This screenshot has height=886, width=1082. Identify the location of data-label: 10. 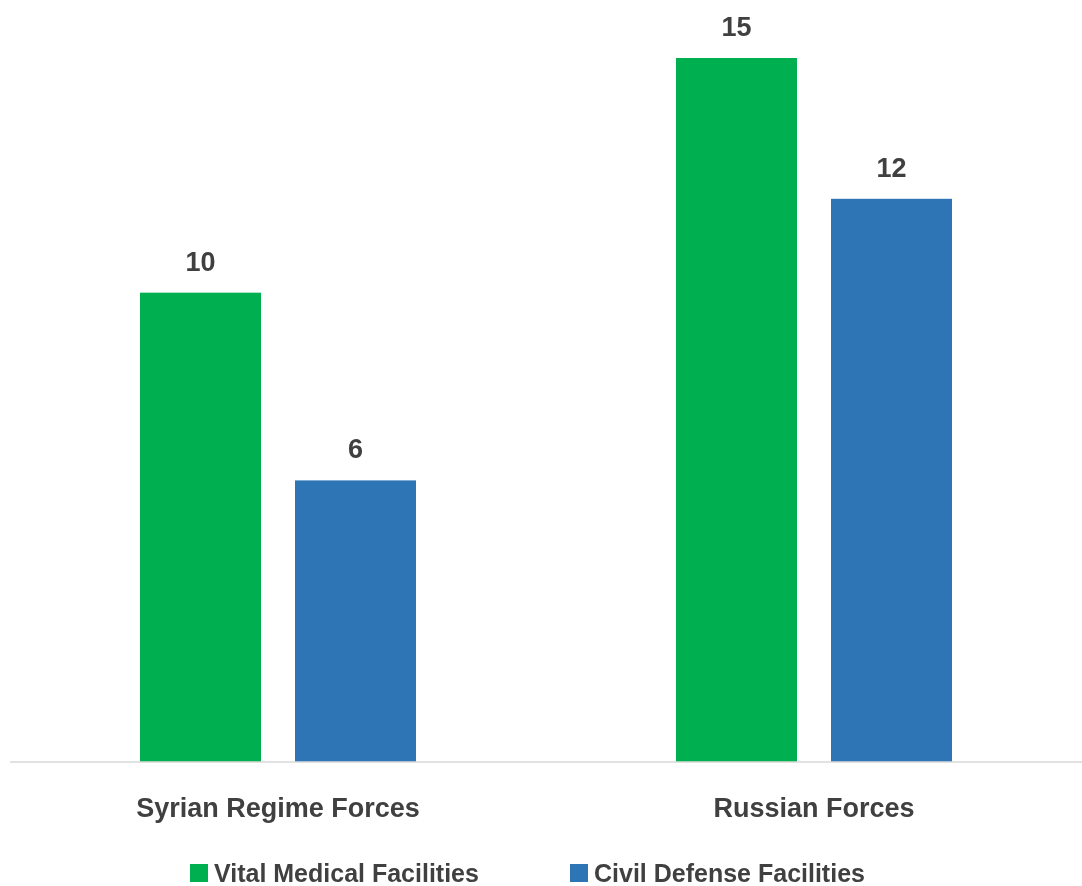
(200, 261).